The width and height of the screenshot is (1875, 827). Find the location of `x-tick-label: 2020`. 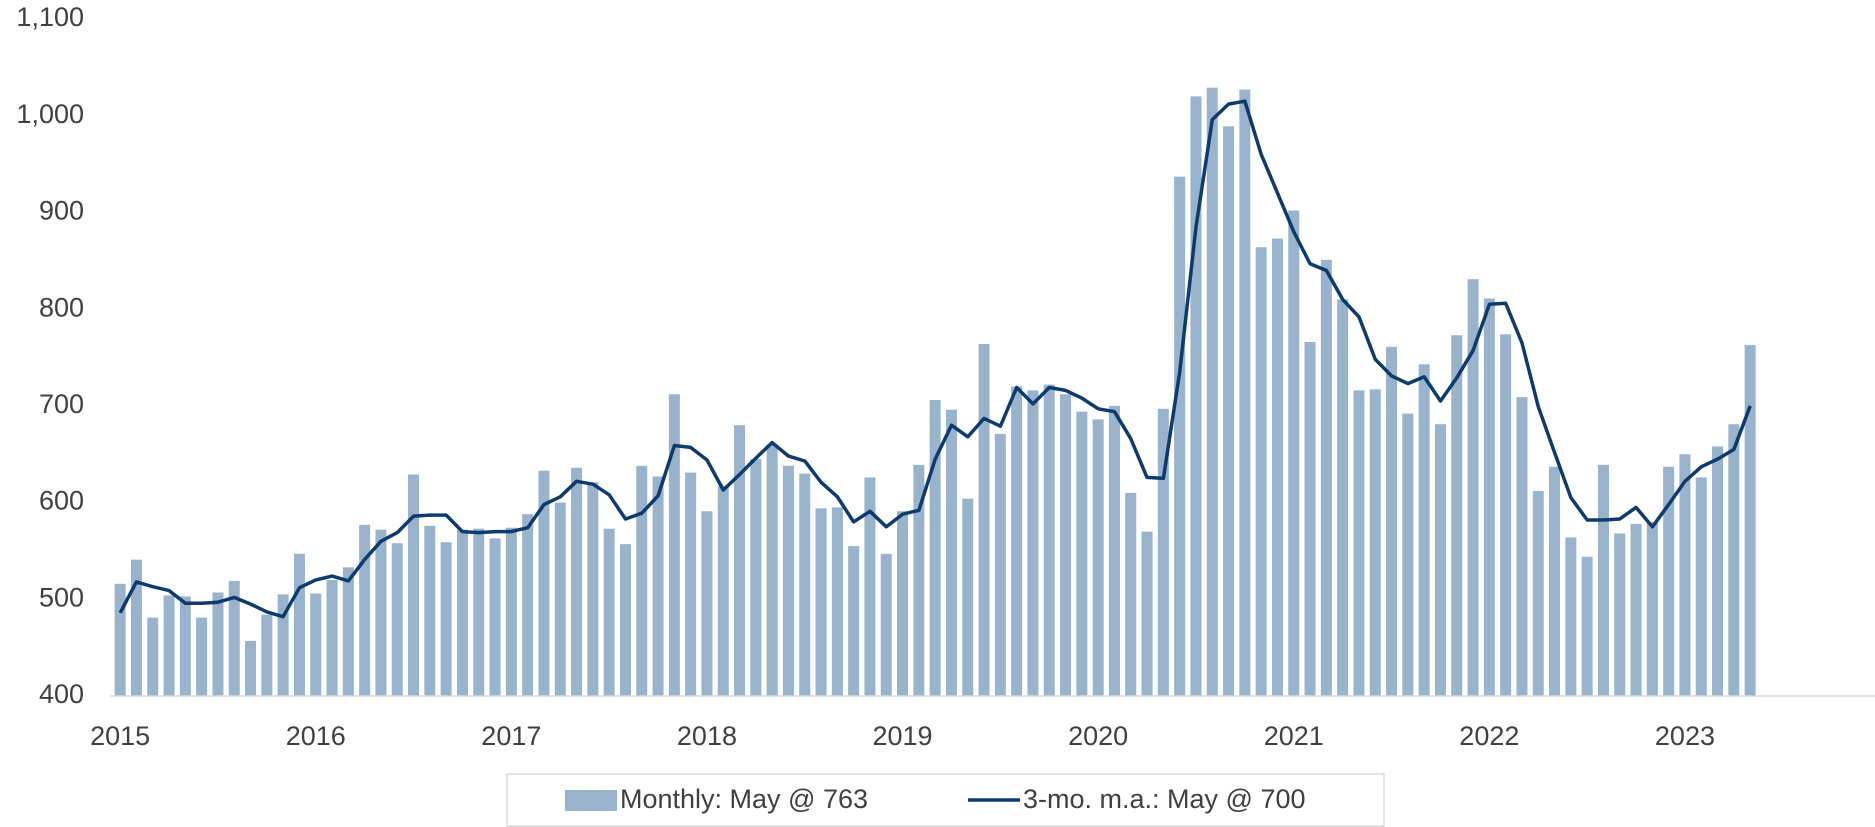

x-tick-label: 2020 is located at coordinates (1098, 736).